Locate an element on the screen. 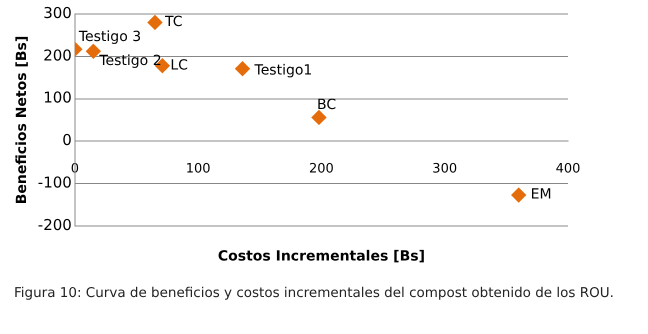 Image resolution: width=648 pixels, height=334 pixels. series-label: BC is located at coordinates (326, 105).